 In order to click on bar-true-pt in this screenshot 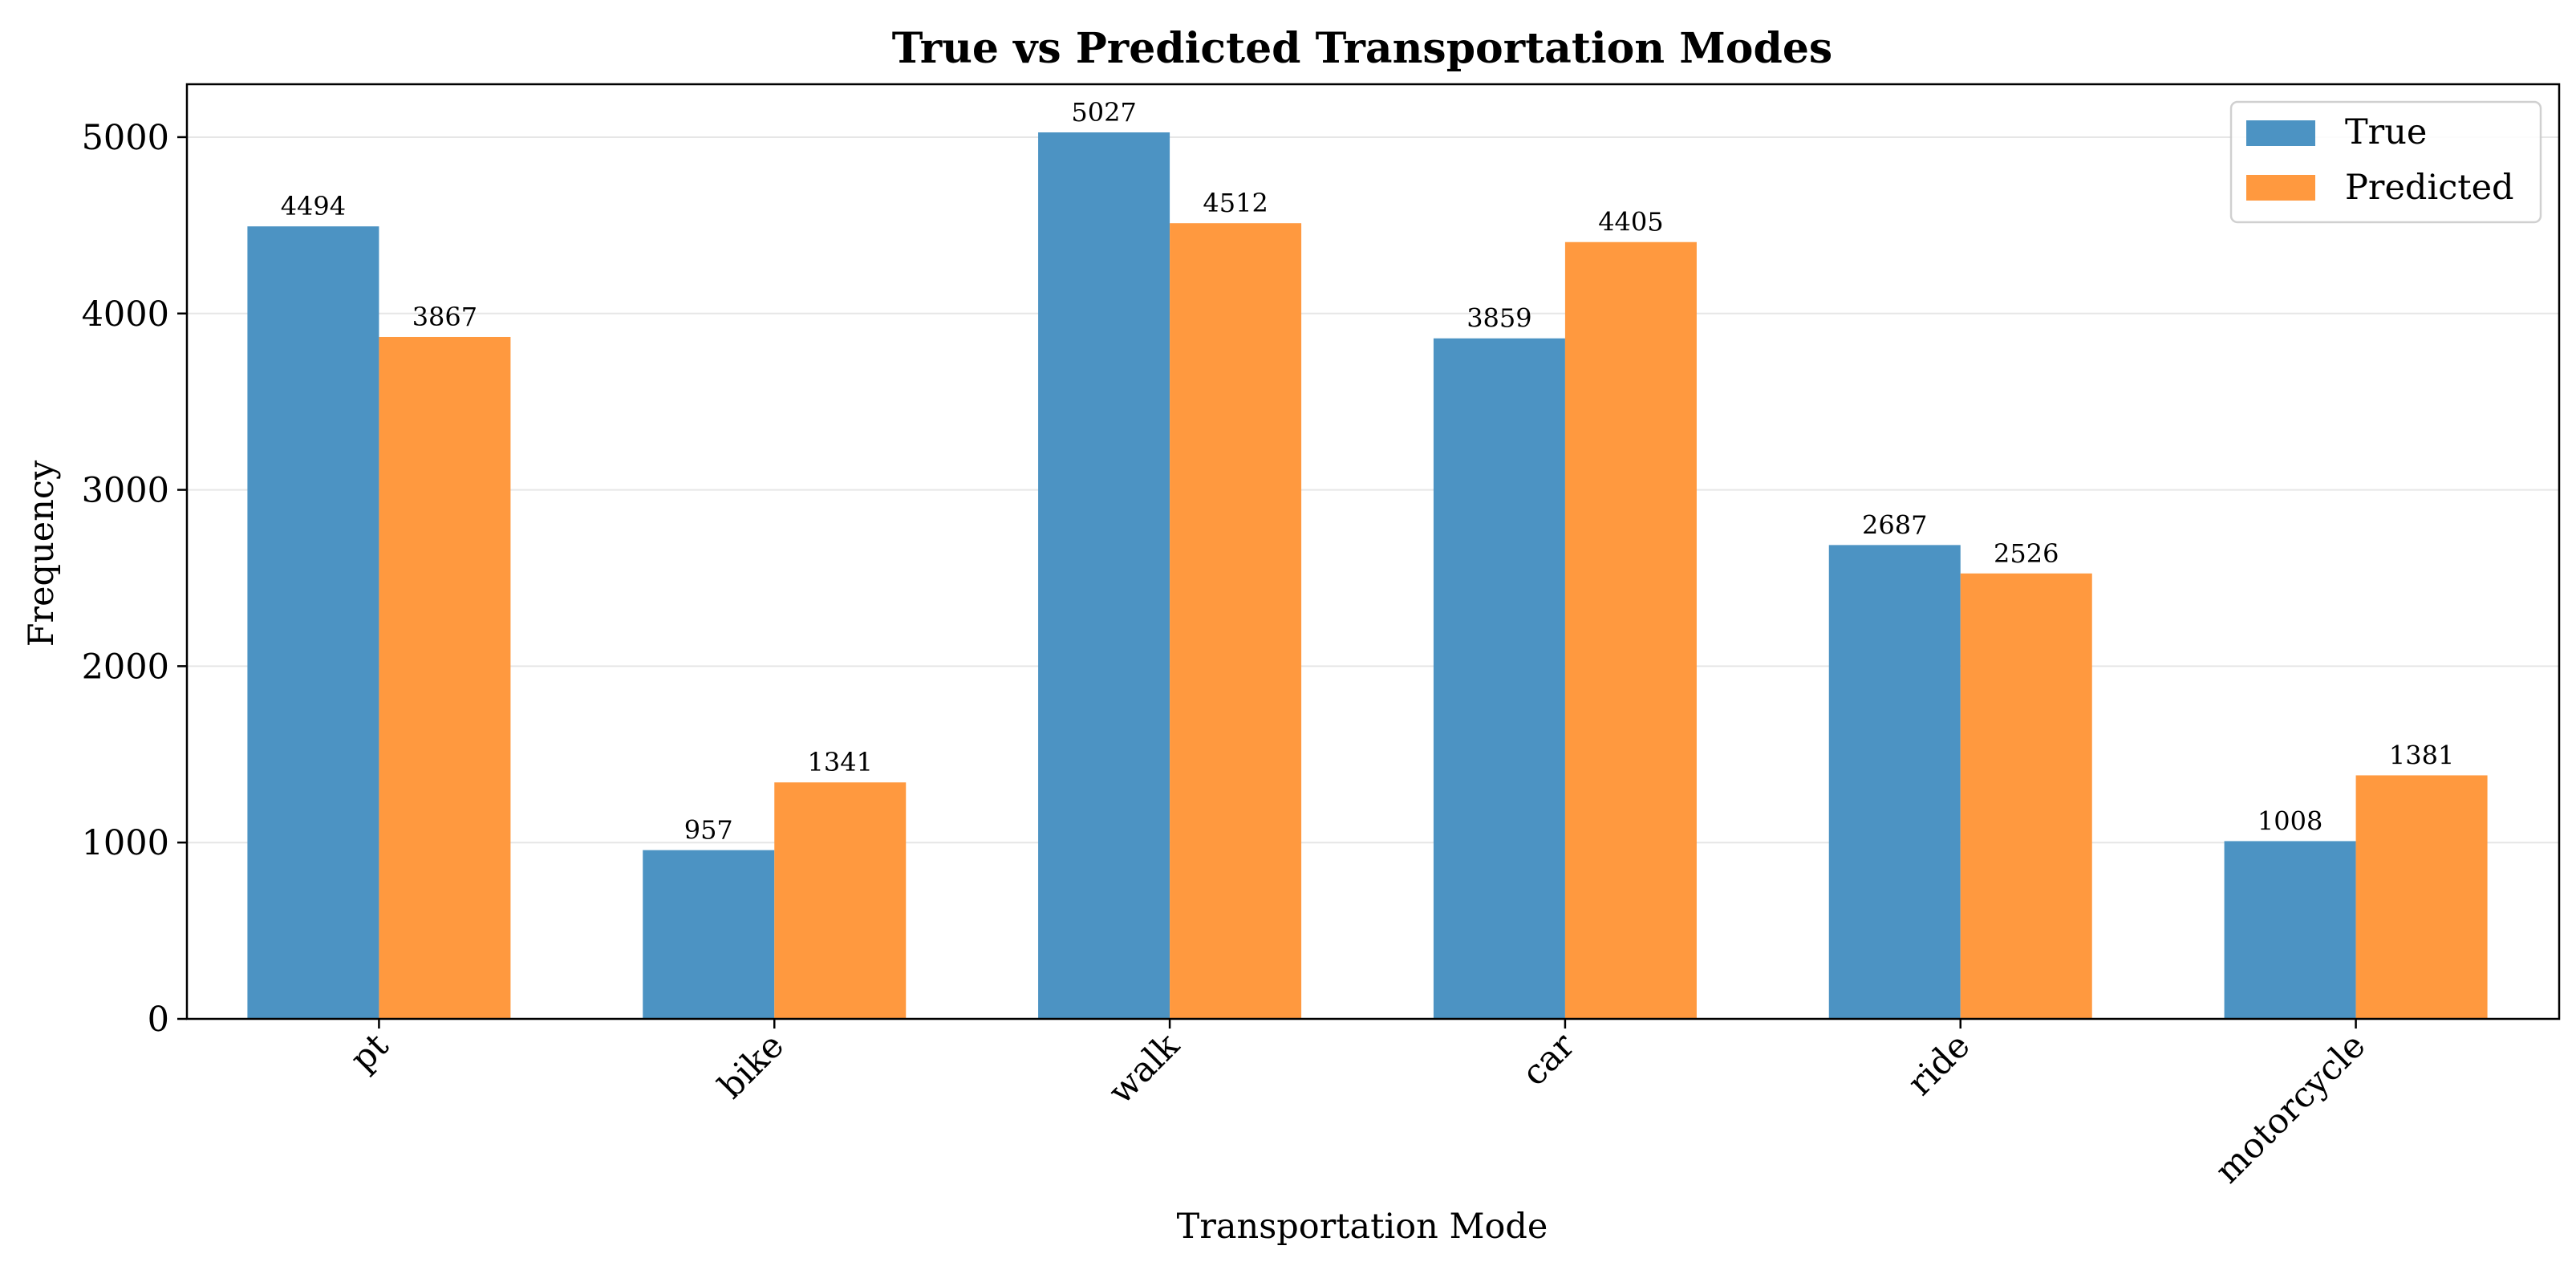, I will do `click(313, 622)`.